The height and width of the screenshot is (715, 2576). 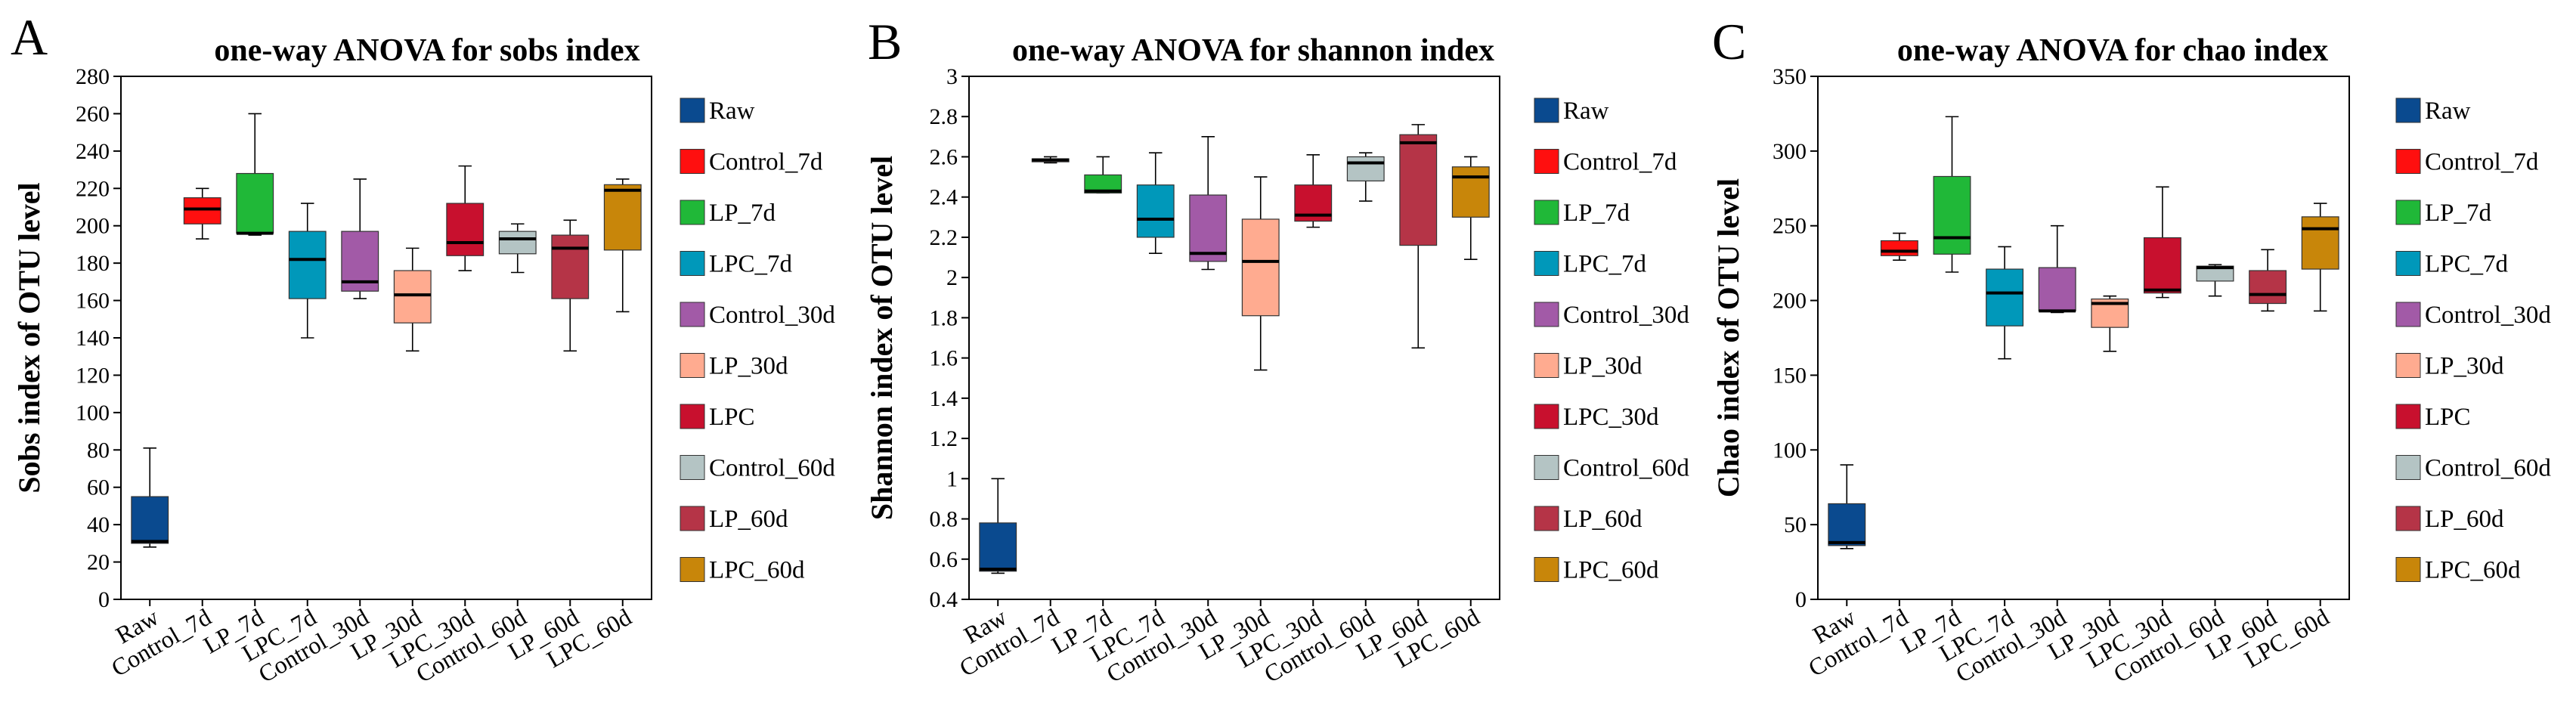 I want to click on y-tick-label: 300, so click(x=1790, y=151).